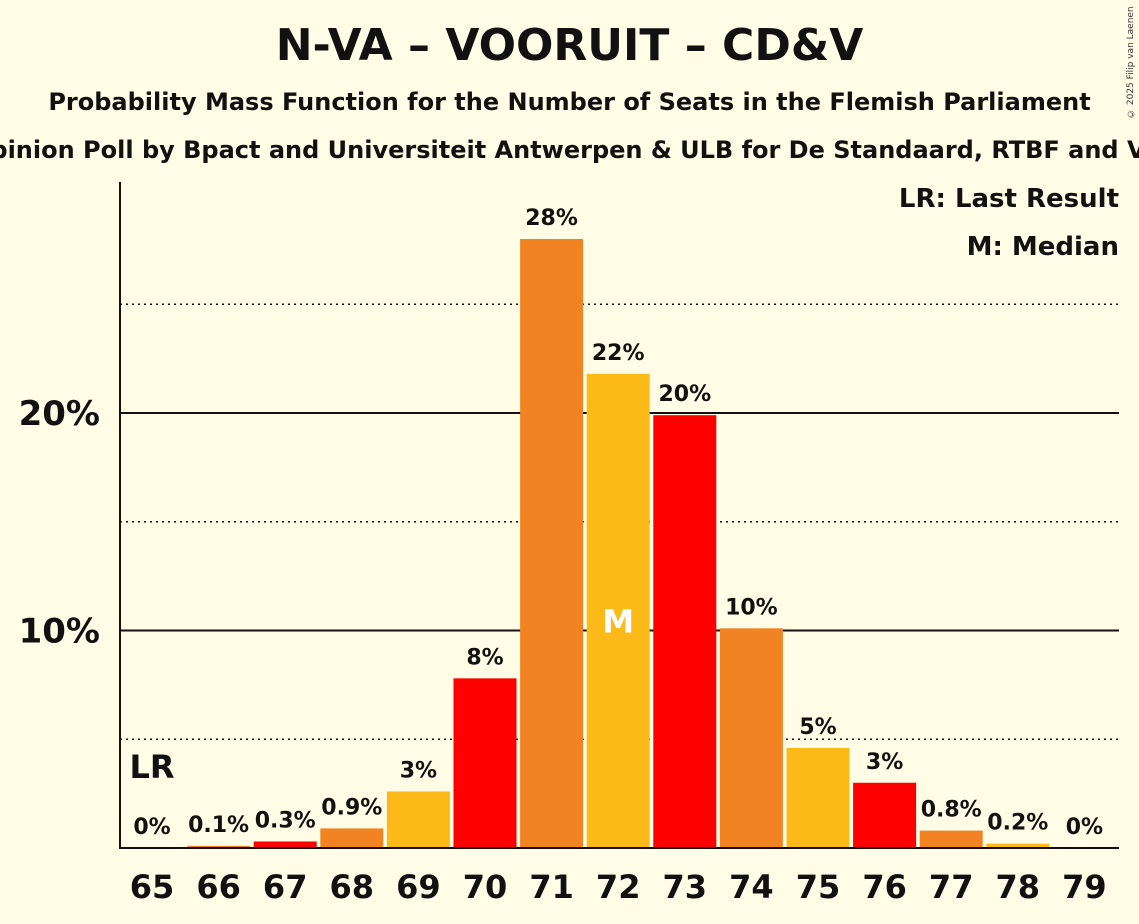 This screenshot has height=924, width=1139. What do you see at coordinates (1042, 247) in the screenshot?
I see `legend-median: M: Median` at bounding box center [1042, 247].